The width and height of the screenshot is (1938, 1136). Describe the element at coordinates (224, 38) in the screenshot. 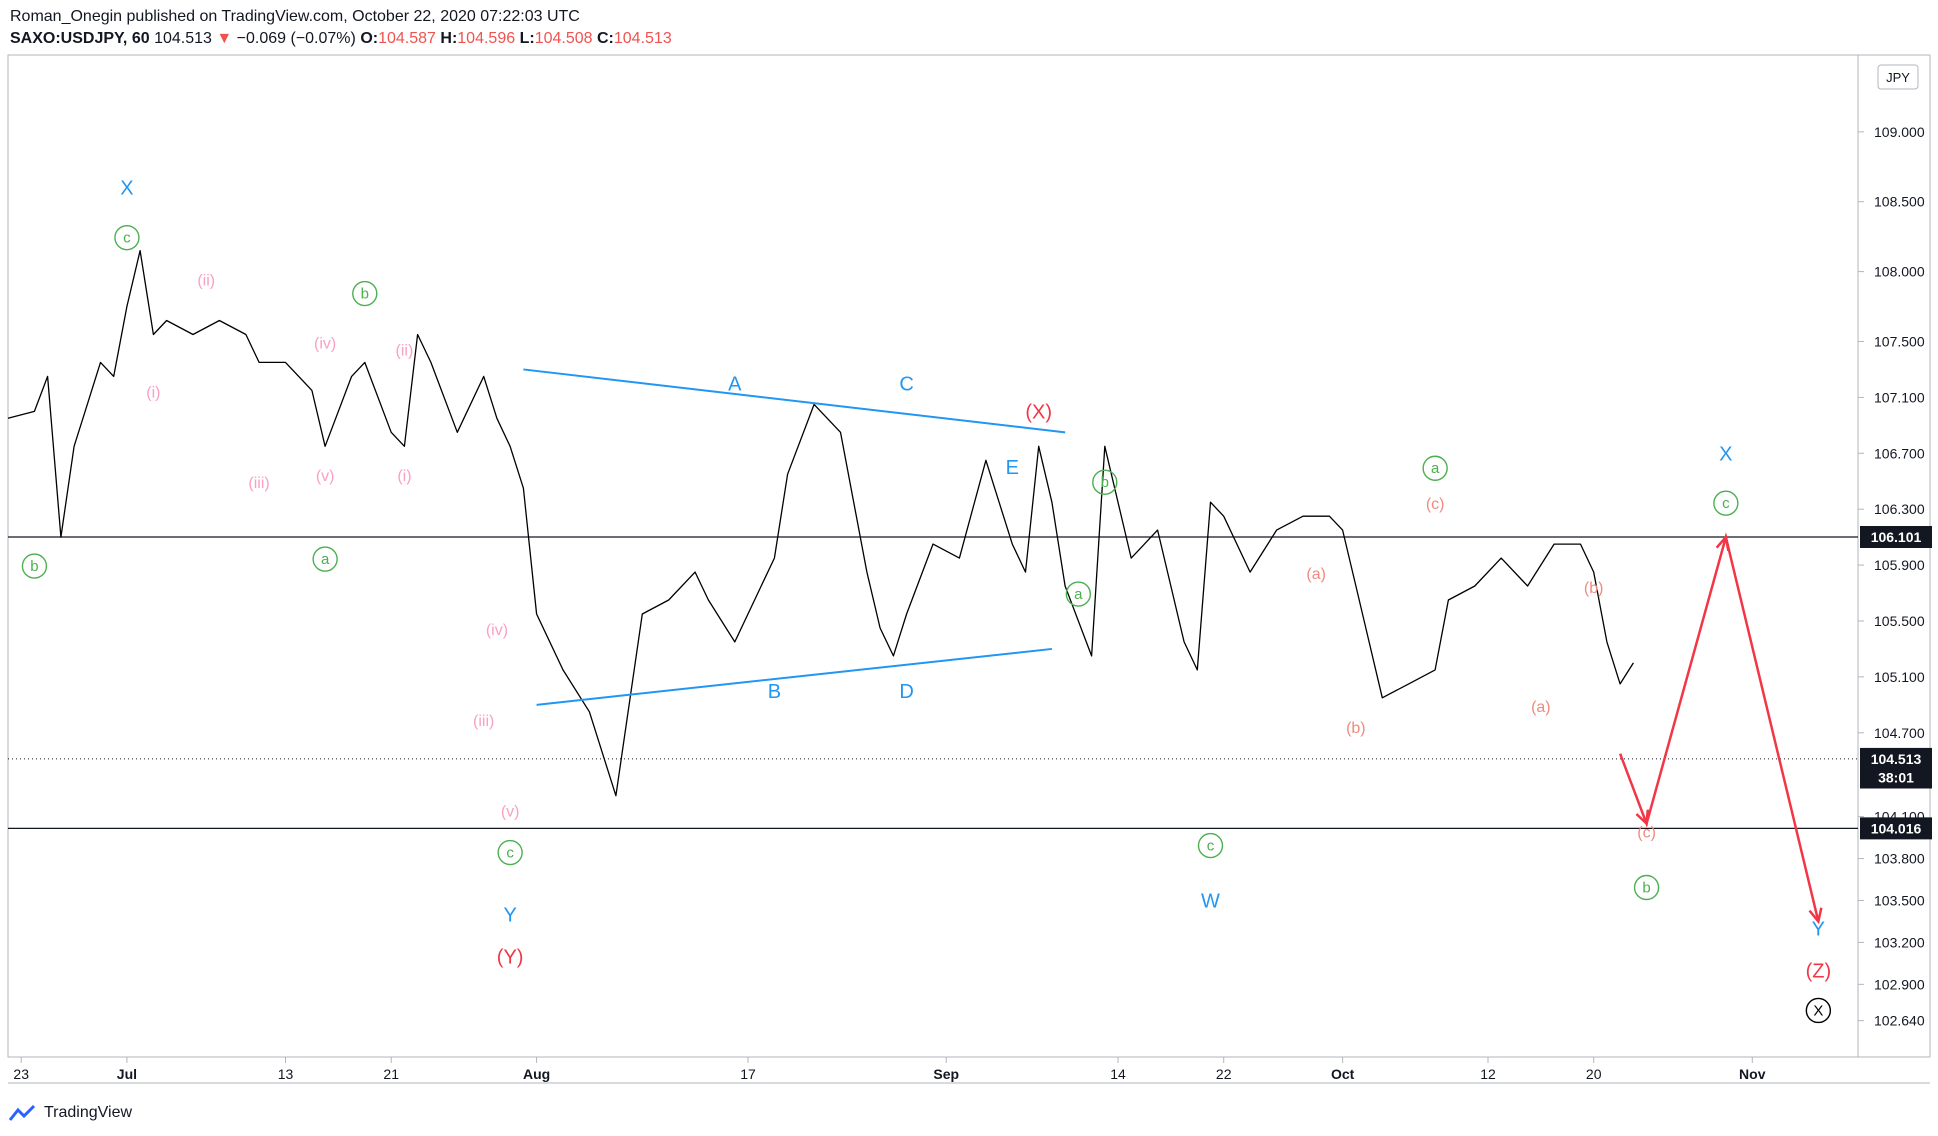

I see `down-arrow-icon: ▼` at that location.